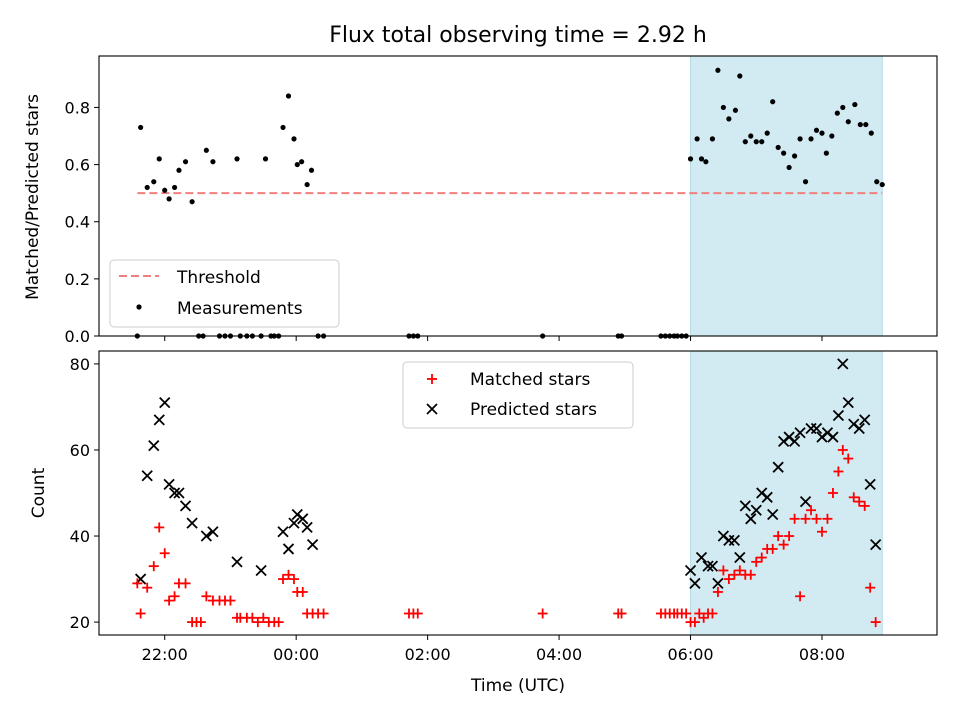 This screenshot has height=720, width=960. What do you see at coordinates (690, 654) in the screenshot?
I see `x-tick-label: 06:00` at bounding box center [690, 654].